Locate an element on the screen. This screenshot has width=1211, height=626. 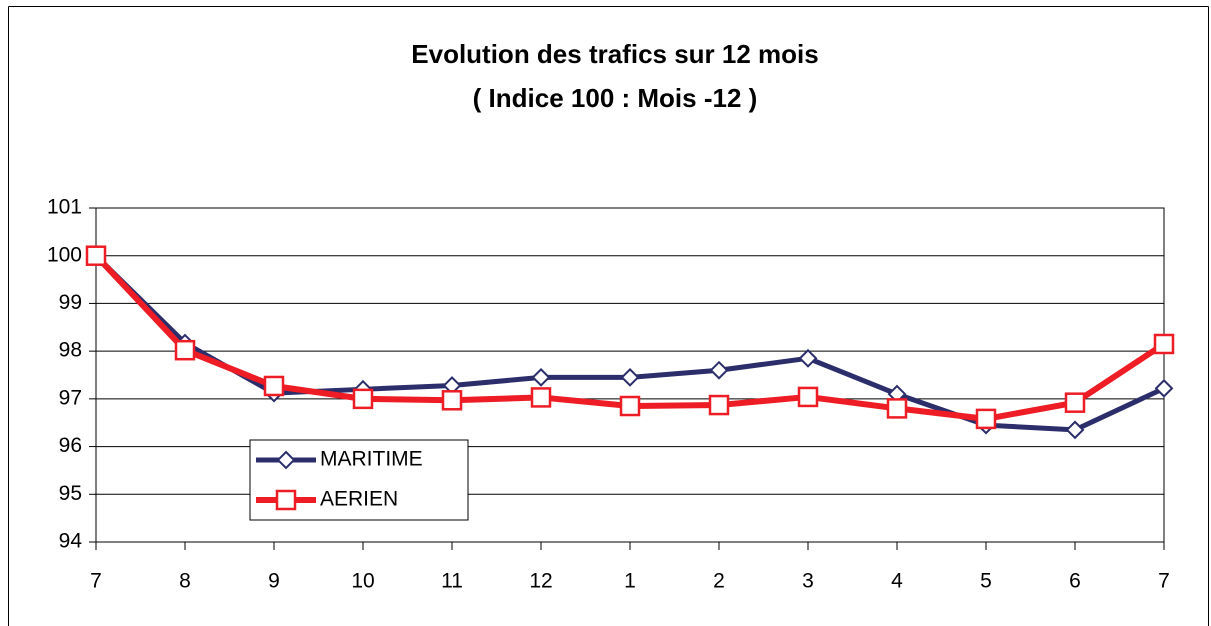
x-tick-label: 2 is located at coordinates (719, 581).